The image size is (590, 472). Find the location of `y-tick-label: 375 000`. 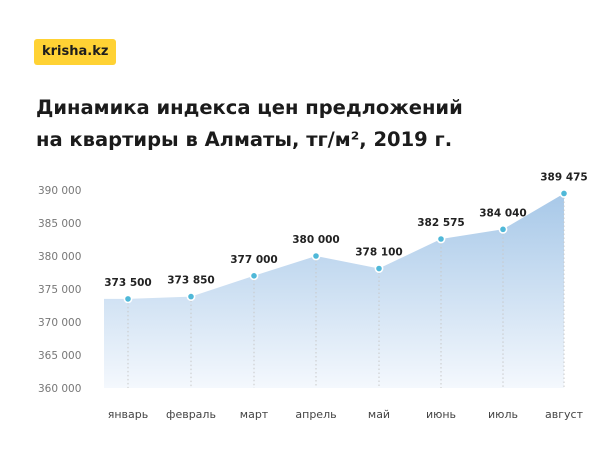

y-tick-label: 375 000 is located at coordinates (59, 290).